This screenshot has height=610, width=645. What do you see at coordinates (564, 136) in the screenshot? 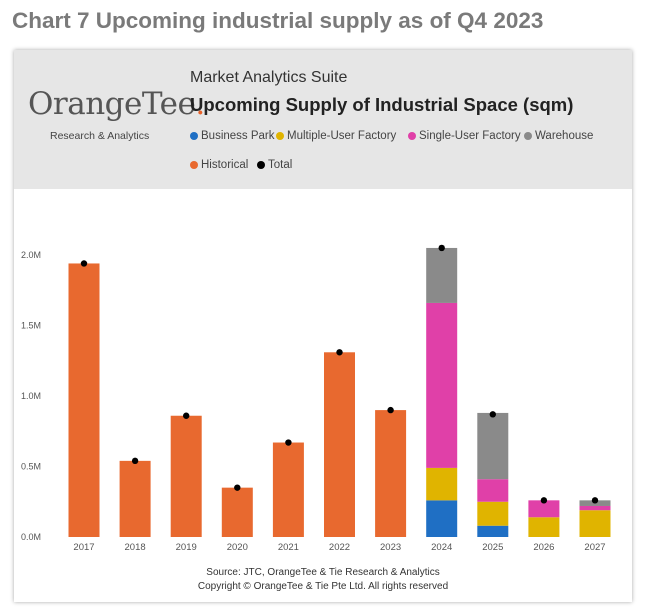
I see `legend-label: Warehouse` at bounding box center [564, 136].